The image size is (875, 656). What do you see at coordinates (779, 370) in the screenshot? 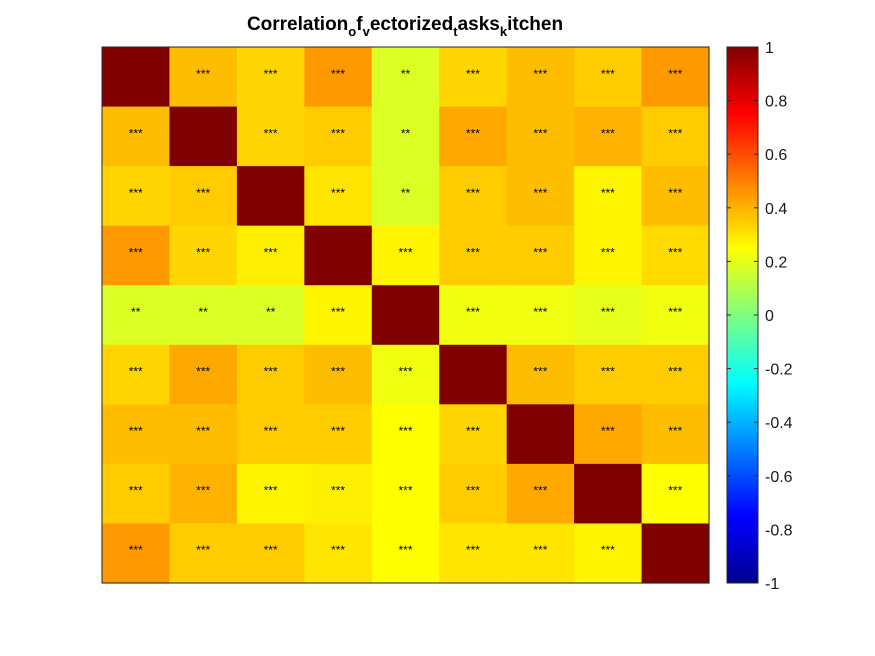
I see `colorbar-tick-label: -0.2` at bounding box center [779, 370].